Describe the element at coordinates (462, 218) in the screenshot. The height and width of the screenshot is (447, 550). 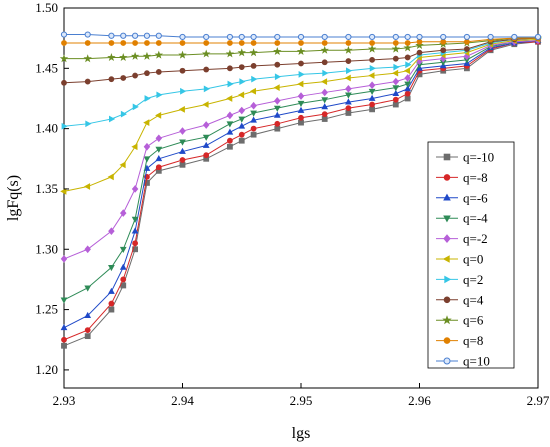
I see `legend-item: q=-4` at that location.